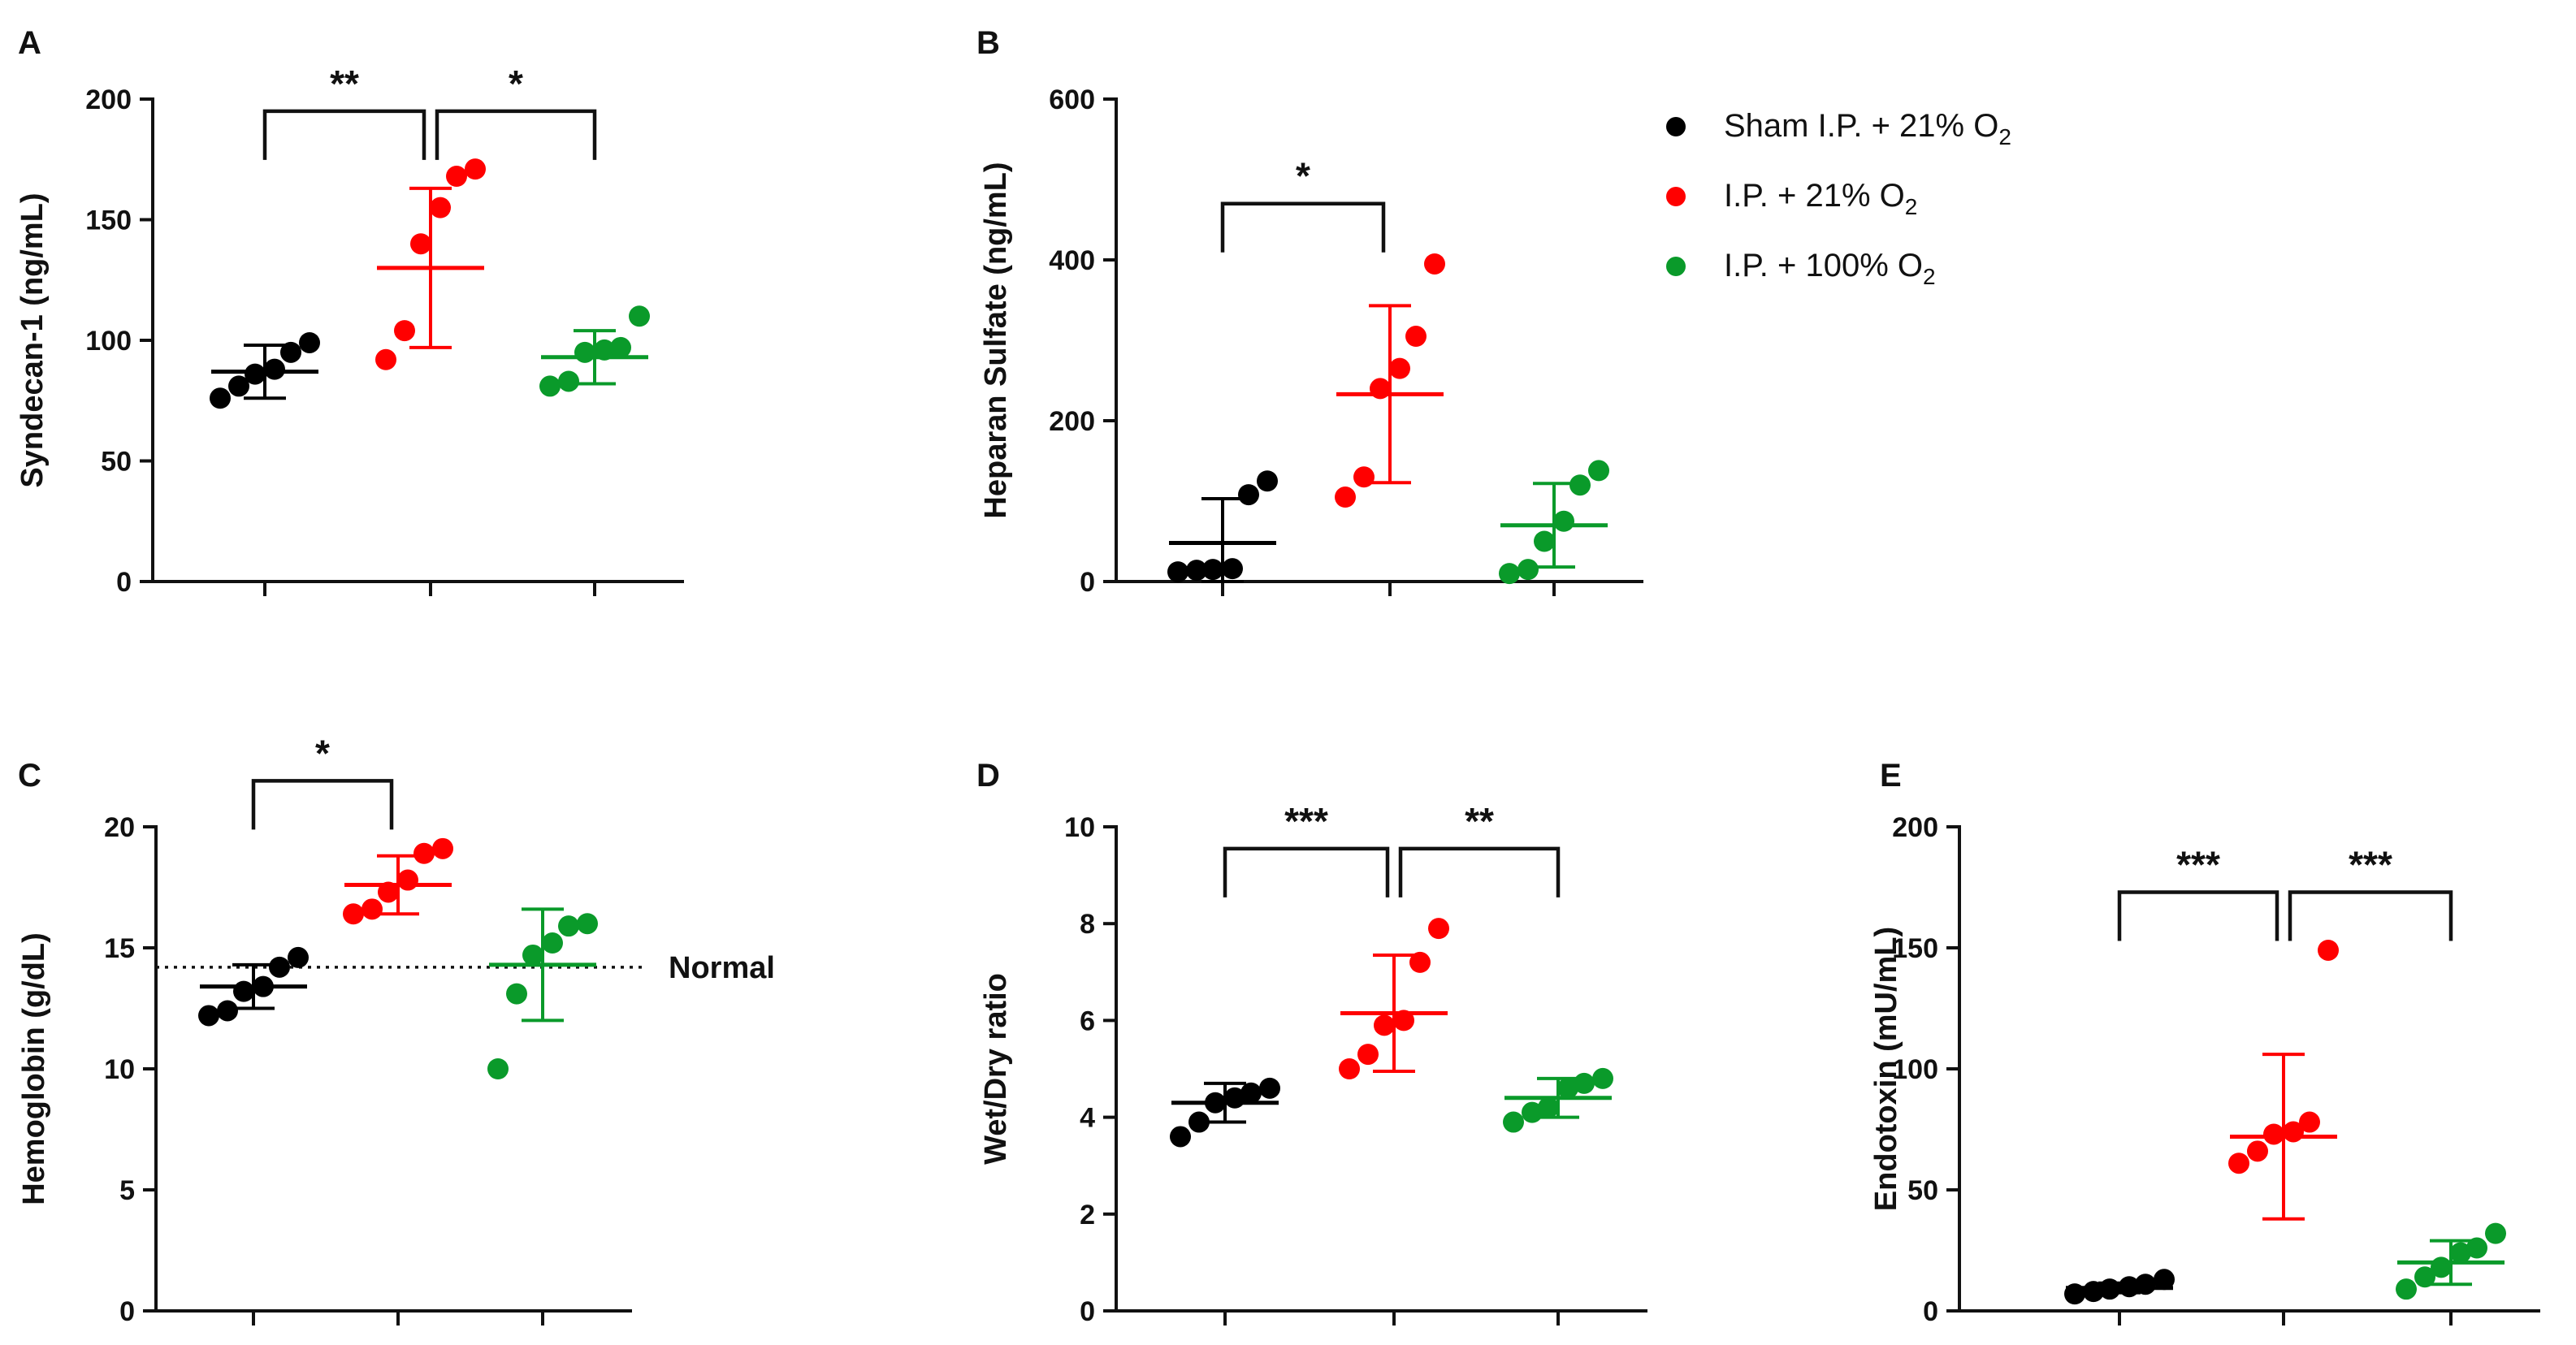 This screenshot has height=1345, width=2576. I want to click on y-axis-title: Hemoglobin (g/dL), so click(34, 1069).